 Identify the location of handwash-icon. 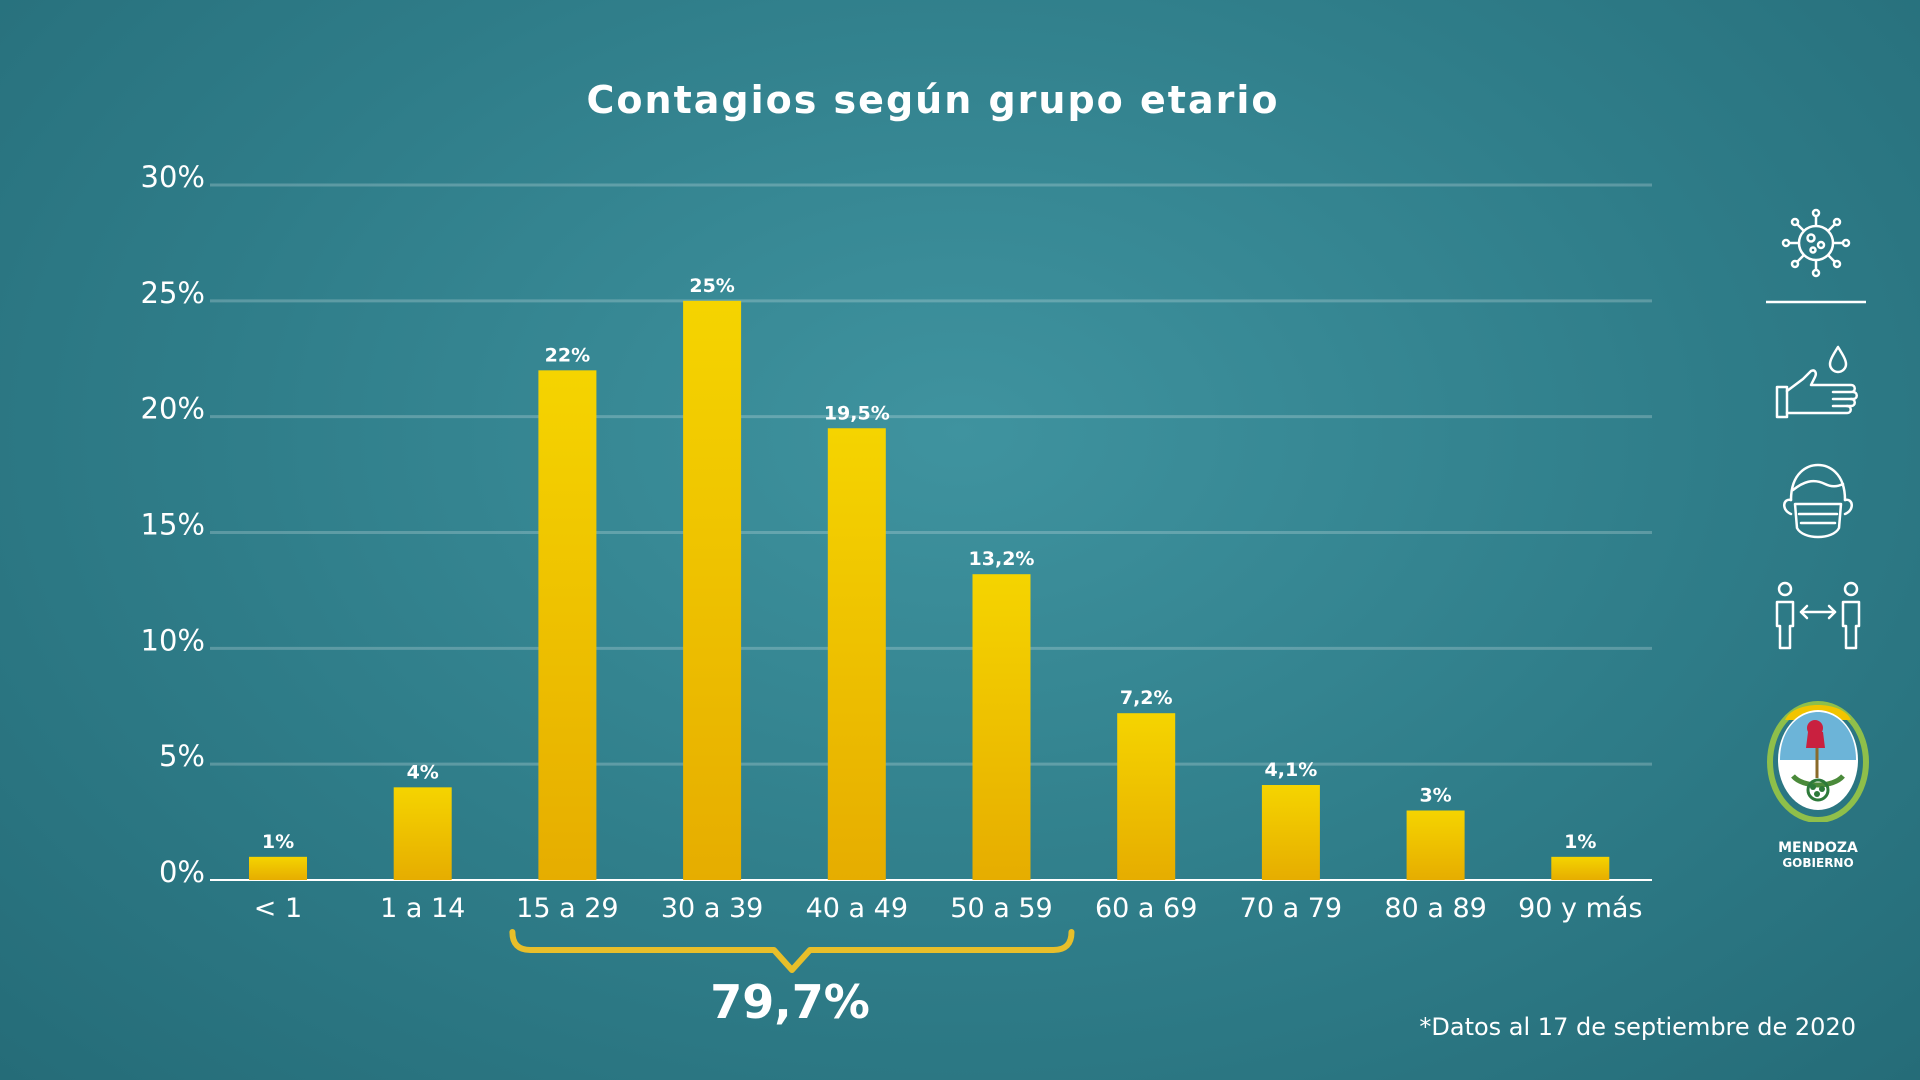
(1816, 382).